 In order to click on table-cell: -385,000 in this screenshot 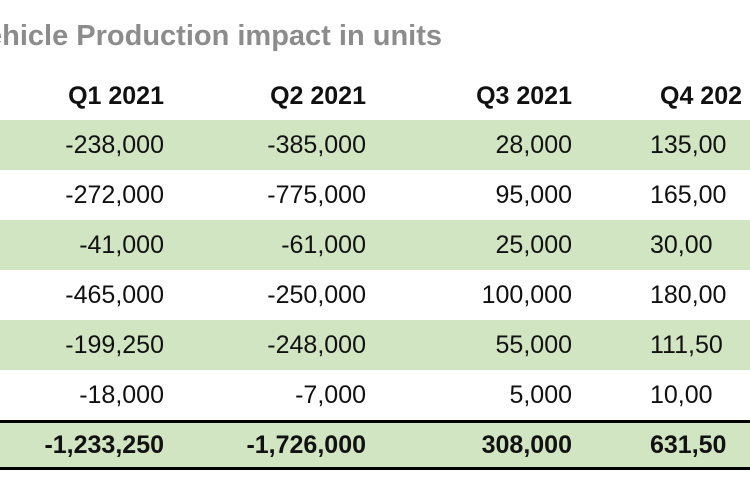, I will do `click(316, 144)`.